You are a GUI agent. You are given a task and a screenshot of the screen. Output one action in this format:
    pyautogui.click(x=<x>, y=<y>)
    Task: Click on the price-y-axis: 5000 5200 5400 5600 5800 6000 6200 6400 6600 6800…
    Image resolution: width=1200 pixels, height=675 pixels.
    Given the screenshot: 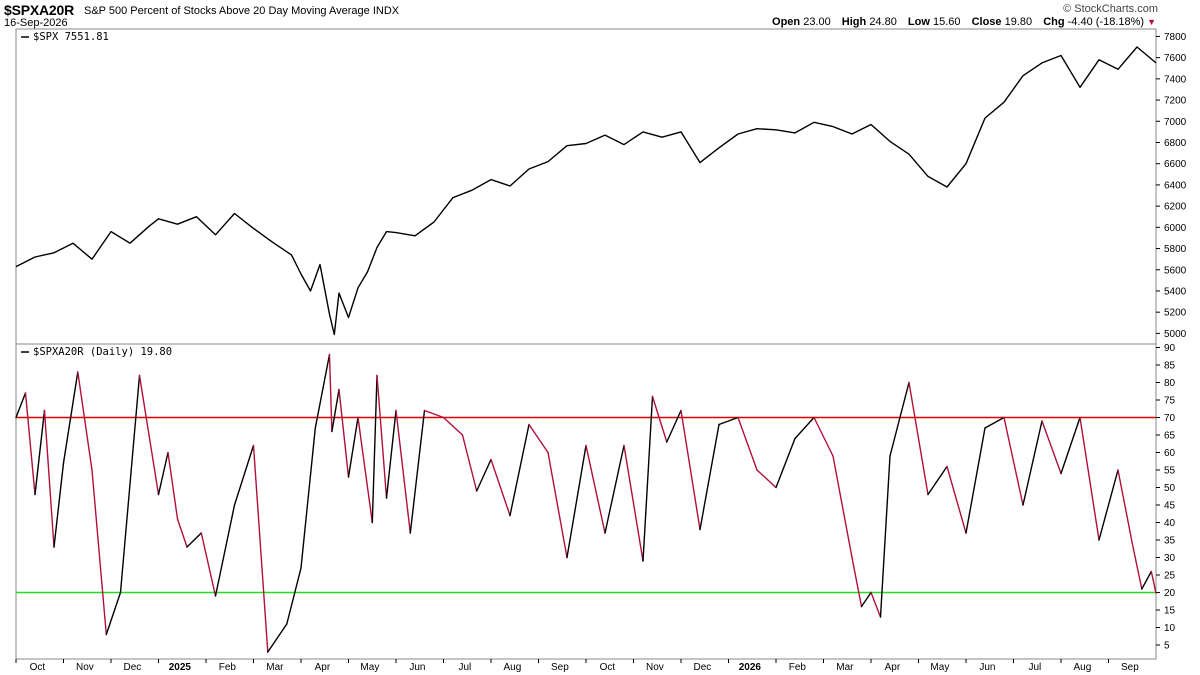 What is the action you would take?
    pyautogui.click(x=1171, y=186)
    